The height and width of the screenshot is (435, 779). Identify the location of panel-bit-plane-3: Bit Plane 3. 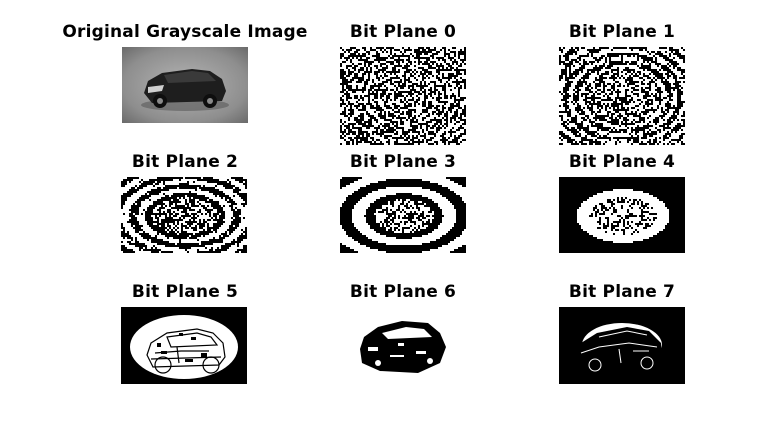
(403, 204).